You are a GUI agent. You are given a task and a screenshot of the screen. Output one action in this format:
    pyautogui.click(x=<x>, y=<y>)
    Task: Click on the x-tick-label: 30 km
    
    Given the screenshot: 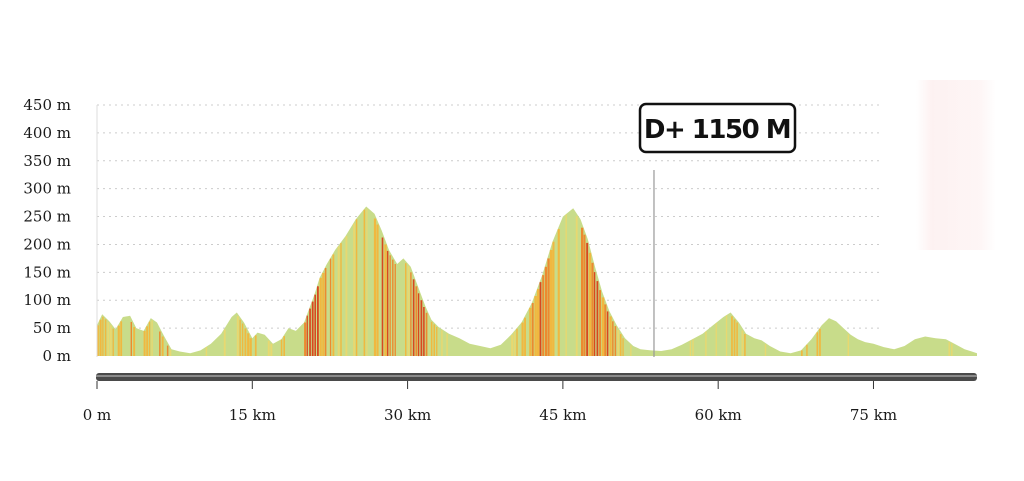 What is the action you would take?
    pyautogui.click(x=407, y=415)
    